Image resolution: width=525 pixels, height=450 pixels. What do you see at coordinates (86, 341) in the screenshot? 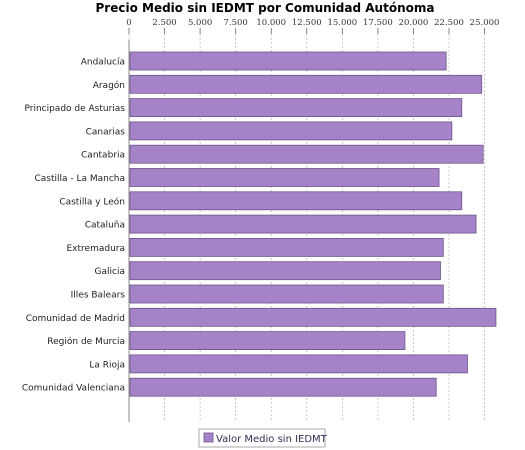
I see `category-label: Región de Murcia` at bounding box center [86, 341].